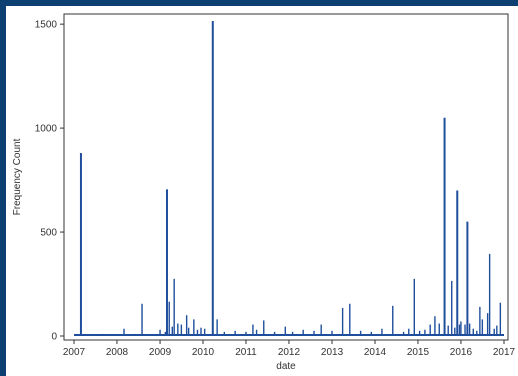  I want to click on x-tick-label: 2012, so click(289, 352).